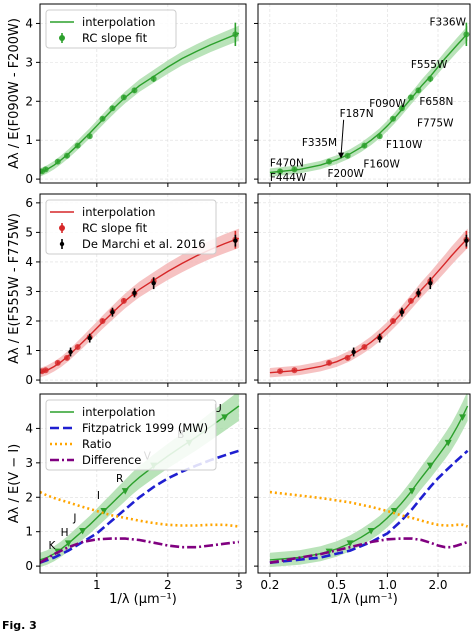 The height and width of the screenshot is (632, 474). I want to click on annotation-arrowhead, so click(341, 155).